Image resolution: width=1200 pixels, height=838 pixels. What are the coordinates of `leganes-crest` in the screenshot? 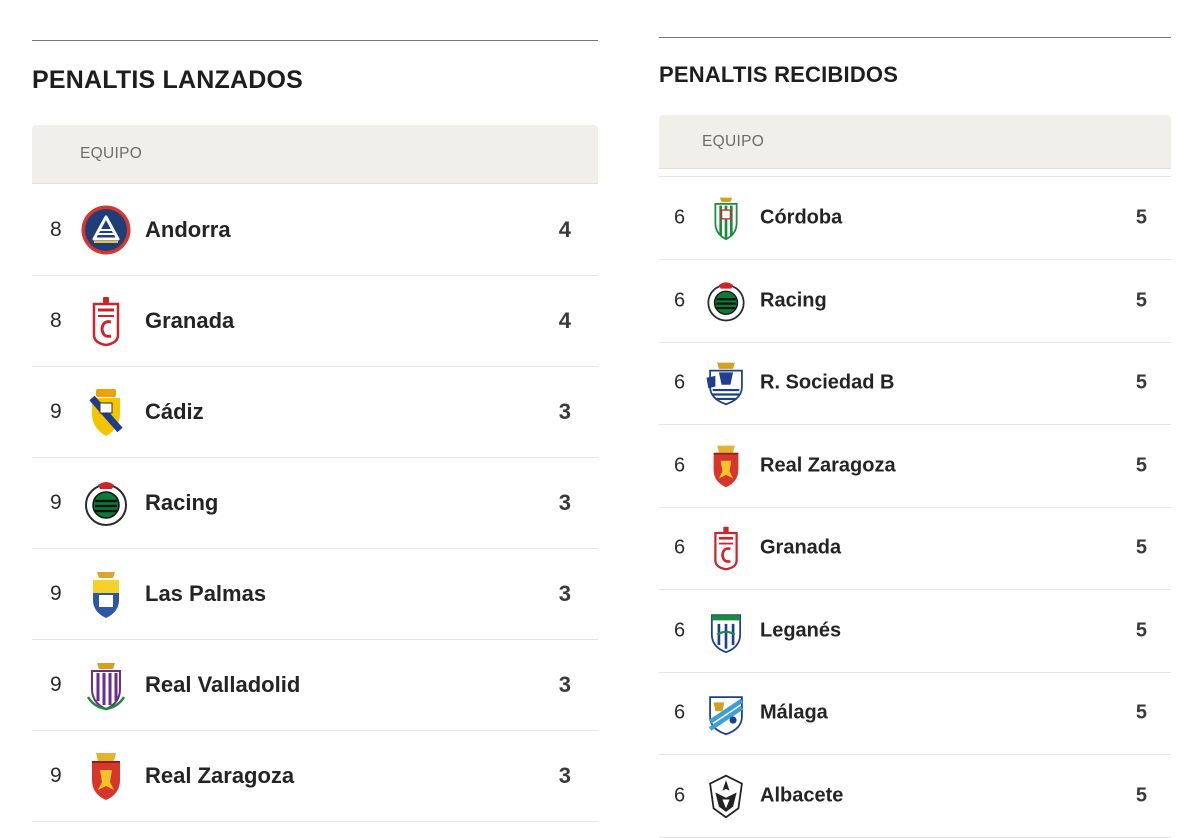 It's located at (726, 631).